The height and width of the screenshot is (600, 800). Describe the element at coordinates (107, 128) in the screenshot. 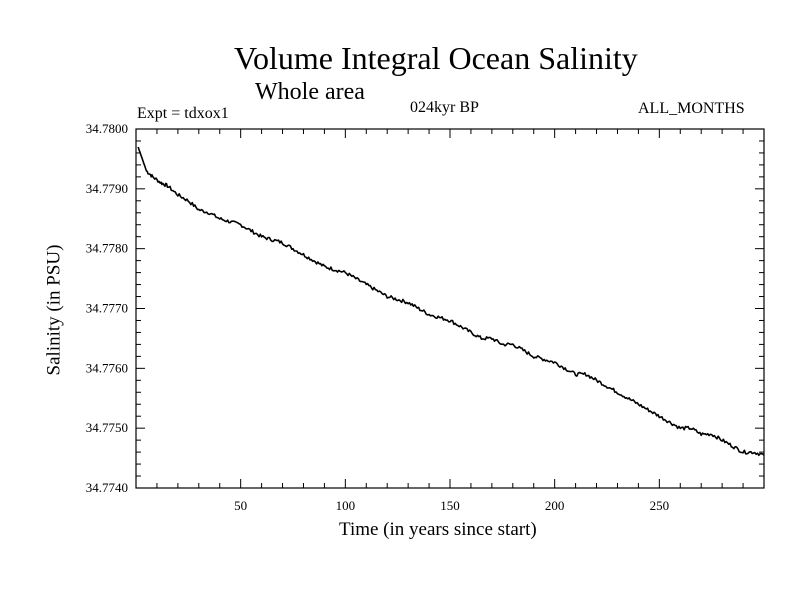

I see `y-tick-label: 34.7800` at that location.